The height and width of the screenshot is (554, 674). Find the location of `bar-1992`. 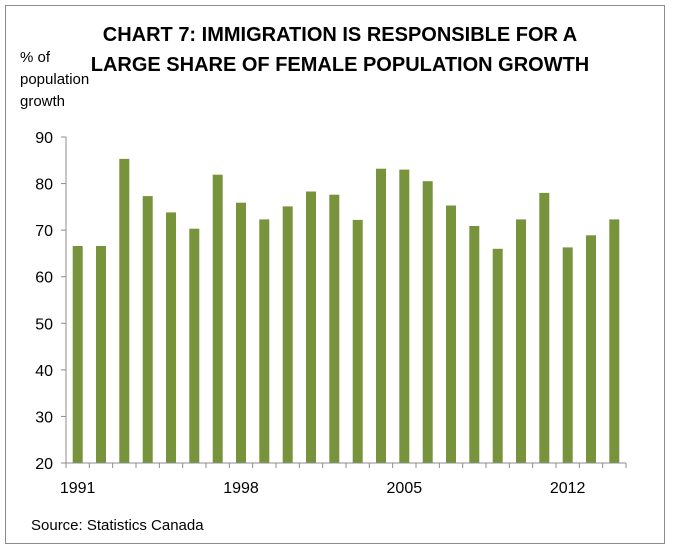

bar-1992 is located at coordinates (101, 354).